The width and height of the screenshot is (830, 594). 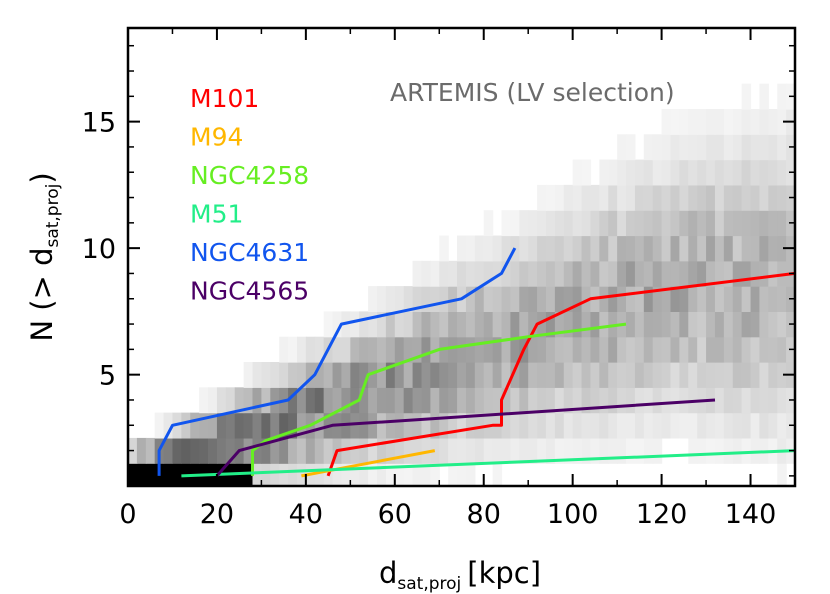 What do you see at coordinates (465, 437) in the screenshot?
I see `series-line-ngc4565` at bounding box center [465, 437].